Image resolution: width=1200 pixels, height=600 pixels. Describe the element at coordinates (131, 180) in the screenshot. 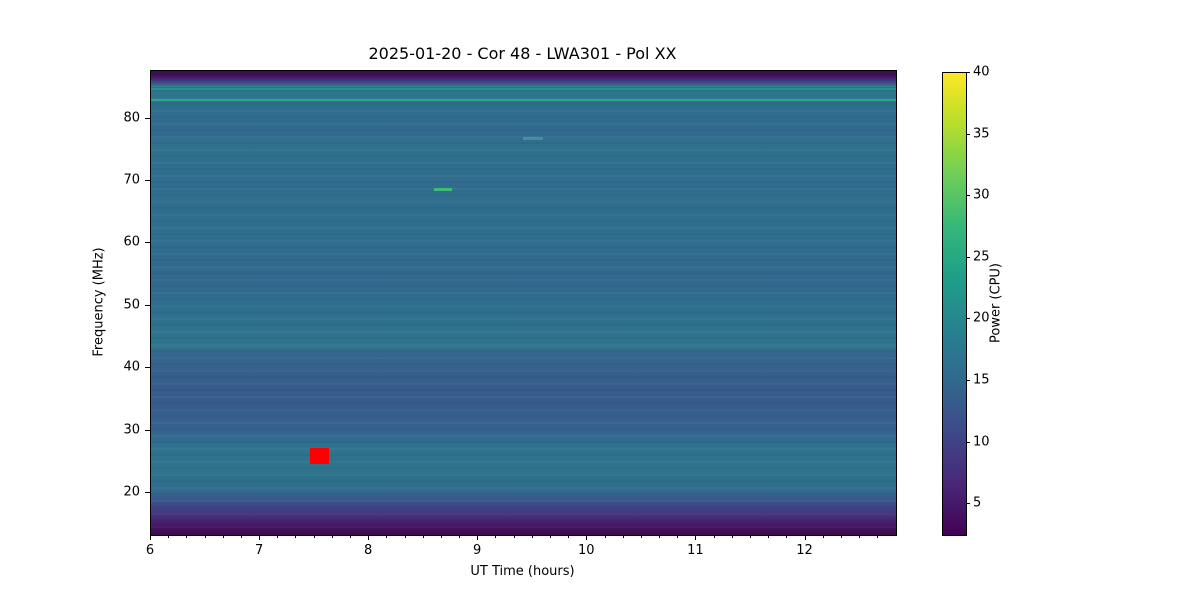

I see `y-tick-label: 70` at that location.